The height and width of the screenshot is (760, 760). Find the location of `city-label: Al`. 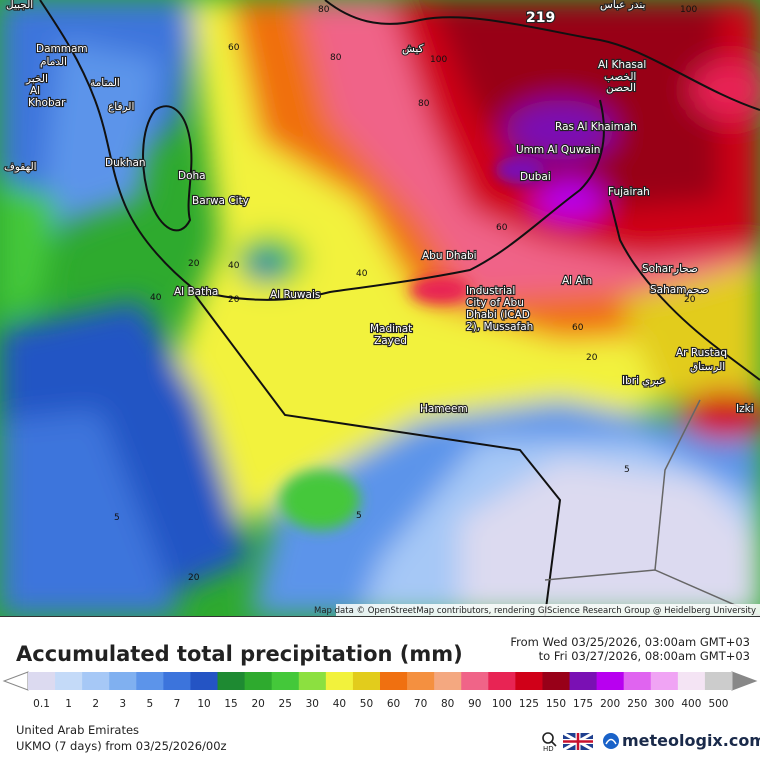

city-label: Al is located at coordinates (35, 91).